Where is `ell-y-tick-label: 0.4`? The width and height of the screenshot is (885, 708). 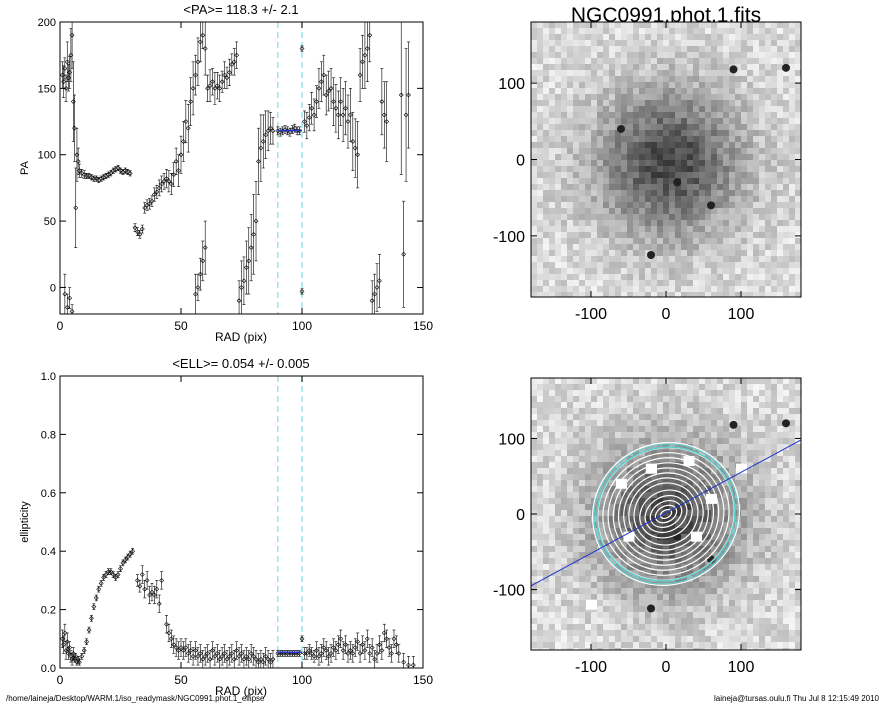 ell-y-tick-label: 0.4 is located at coordinates (48, 552).